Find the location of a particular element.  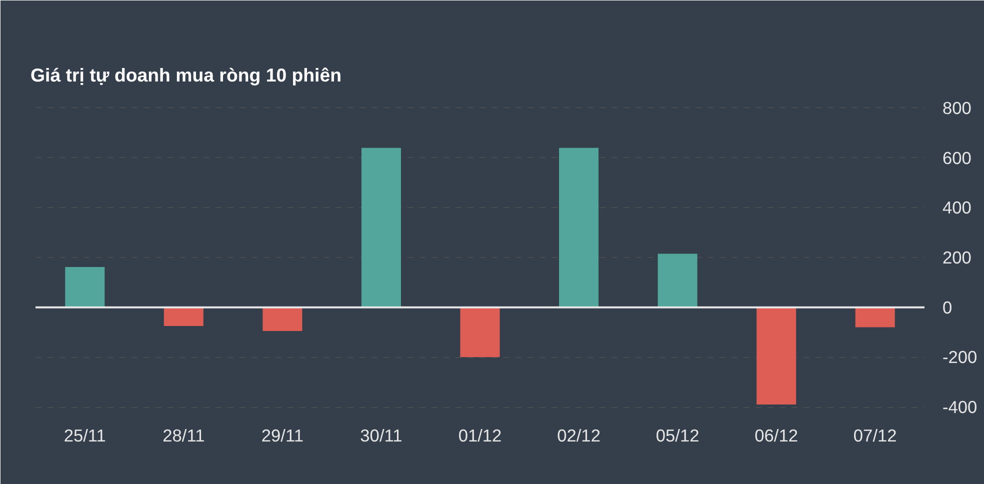

y-tick-label: 0 is located at coordinates (947, 307).